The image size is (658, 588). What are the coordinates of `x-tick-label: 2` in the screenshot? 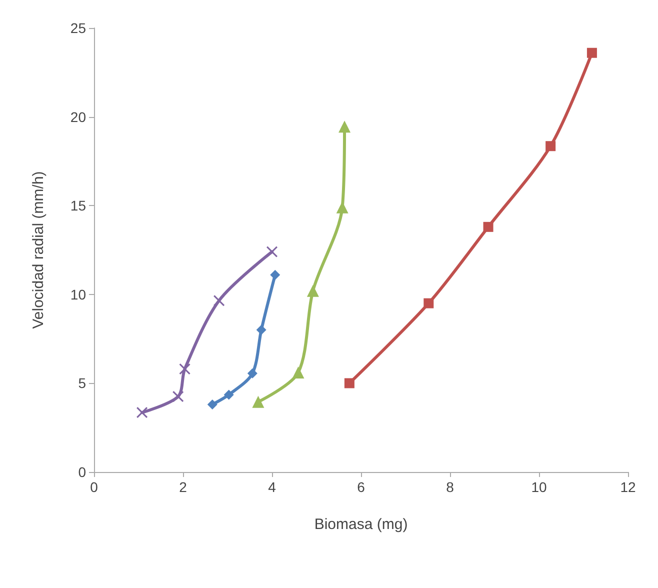 It's located at (183, 487).